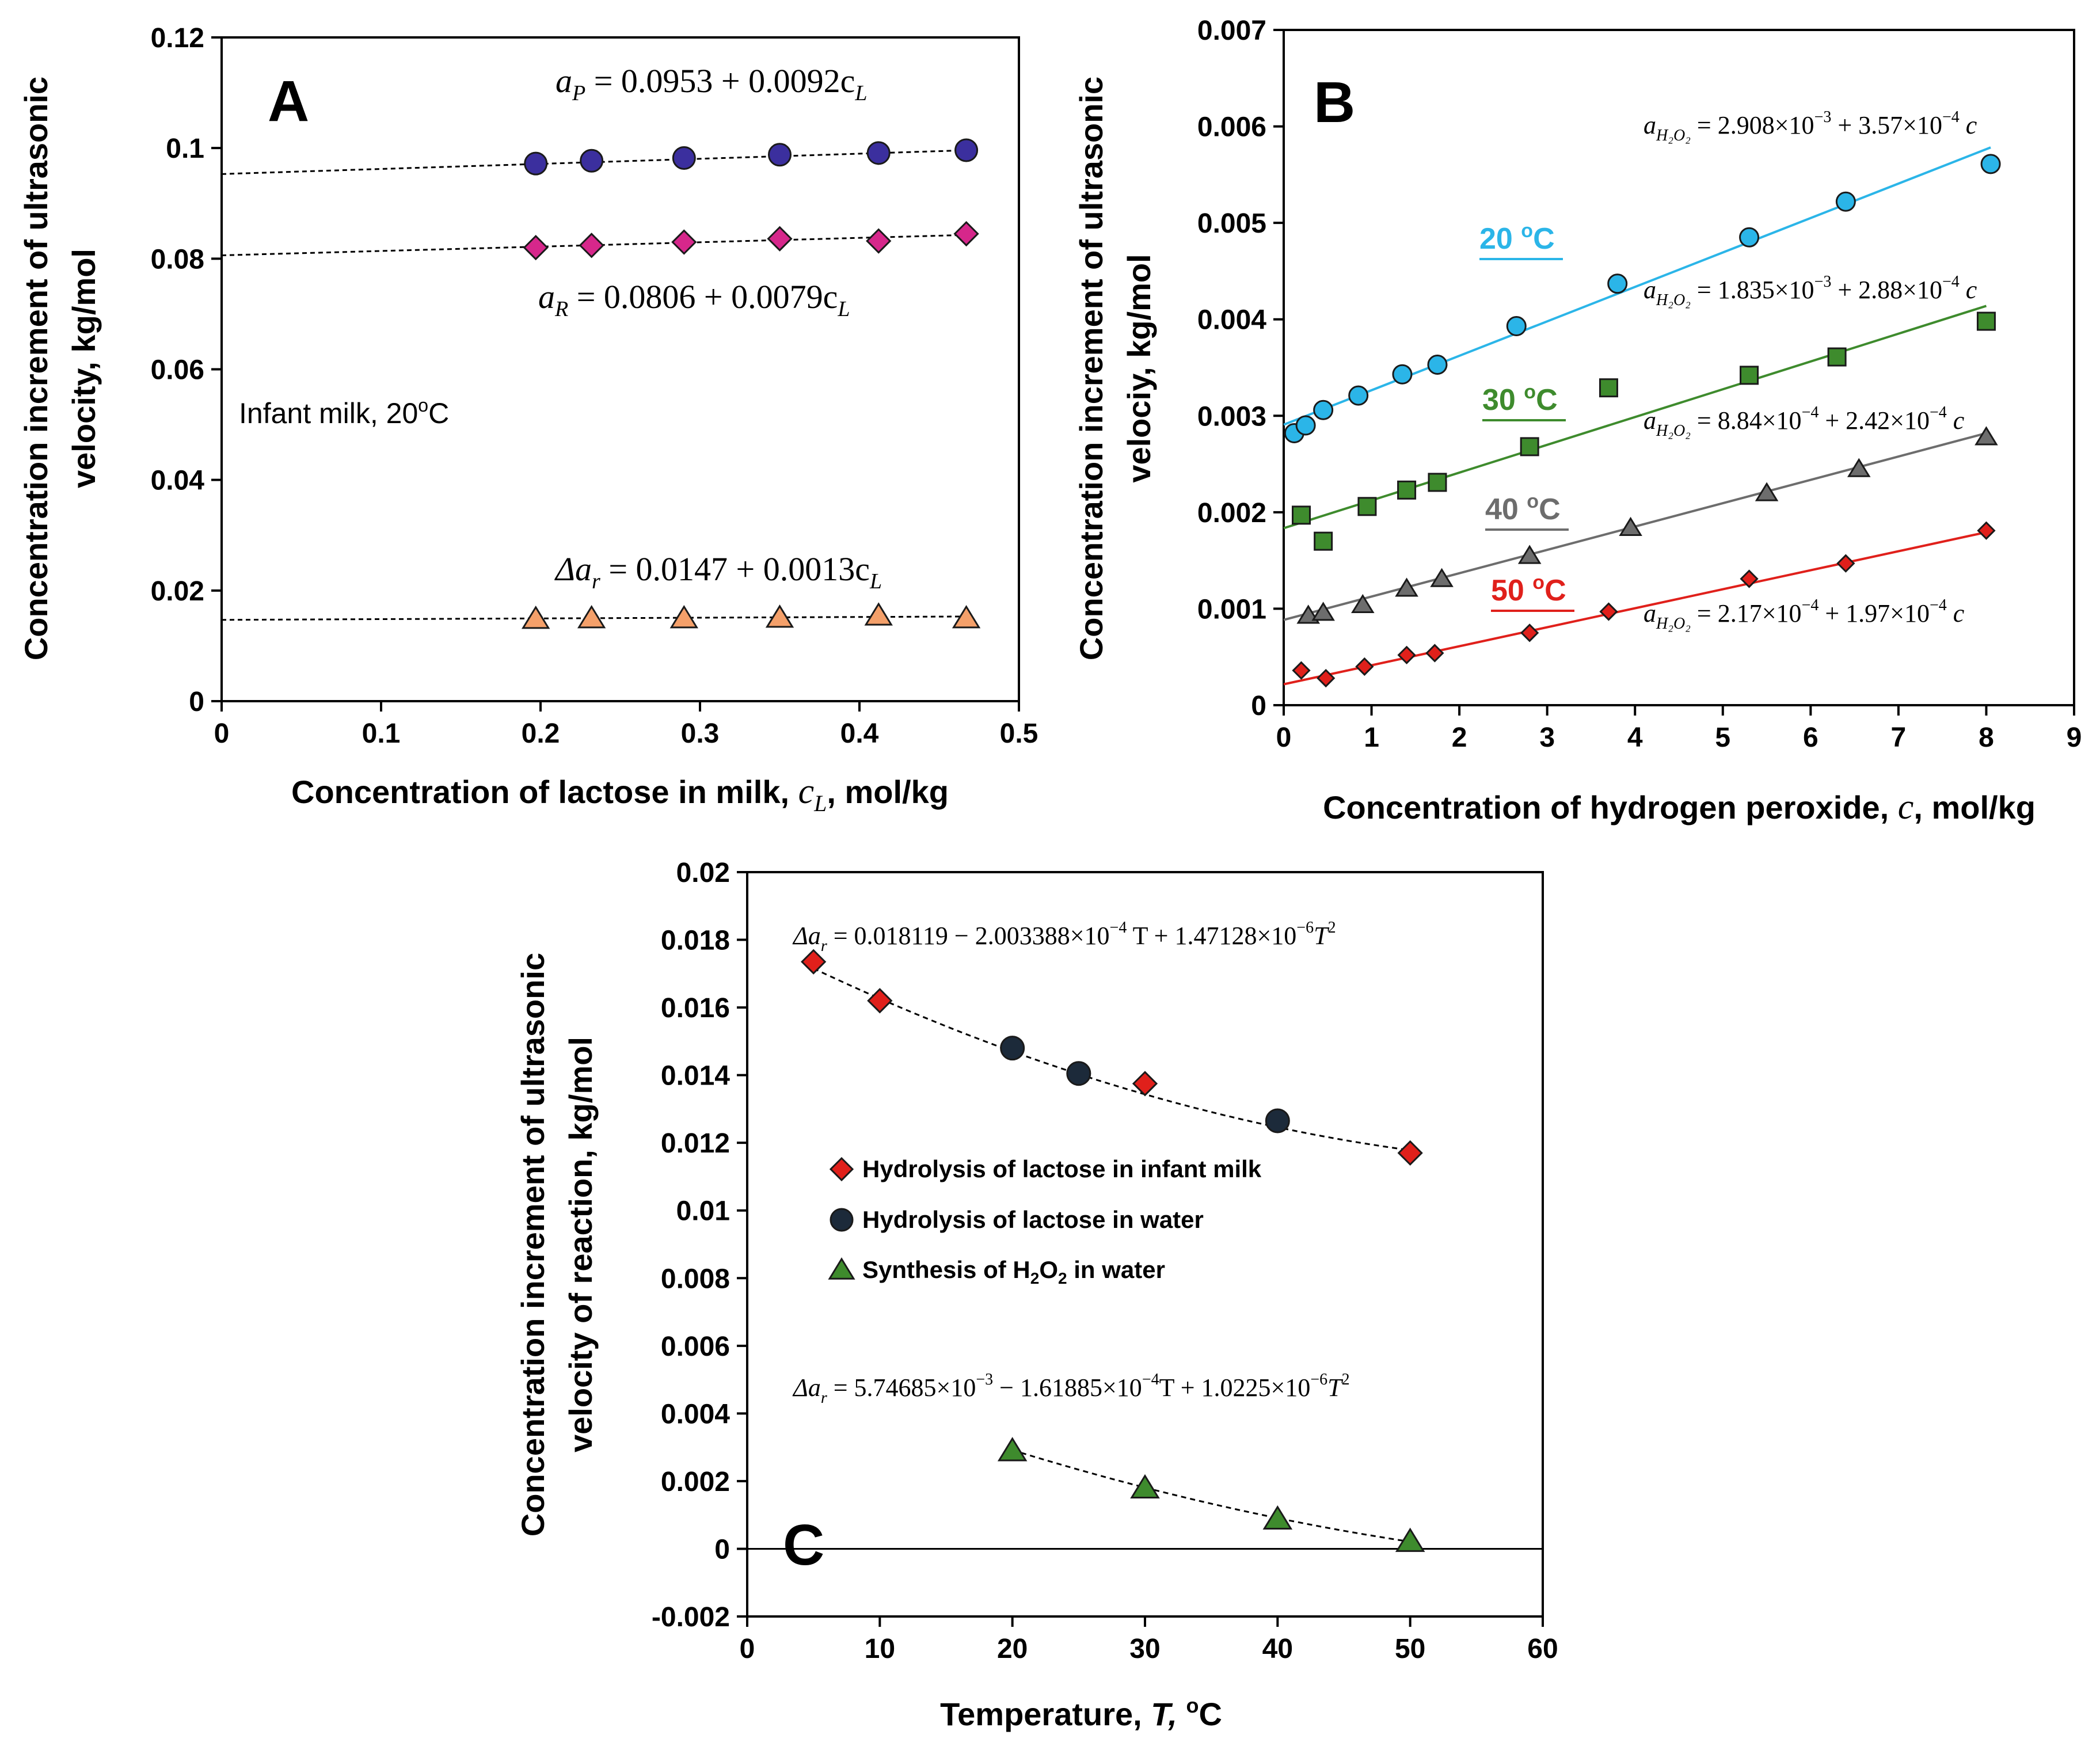 The height and width of the screenshot is (1746, 2100). What do you see at coordinates (185, 149) in the screenshot?
I see `y-tick-label: 0.1` at bounding box center [185, 149].